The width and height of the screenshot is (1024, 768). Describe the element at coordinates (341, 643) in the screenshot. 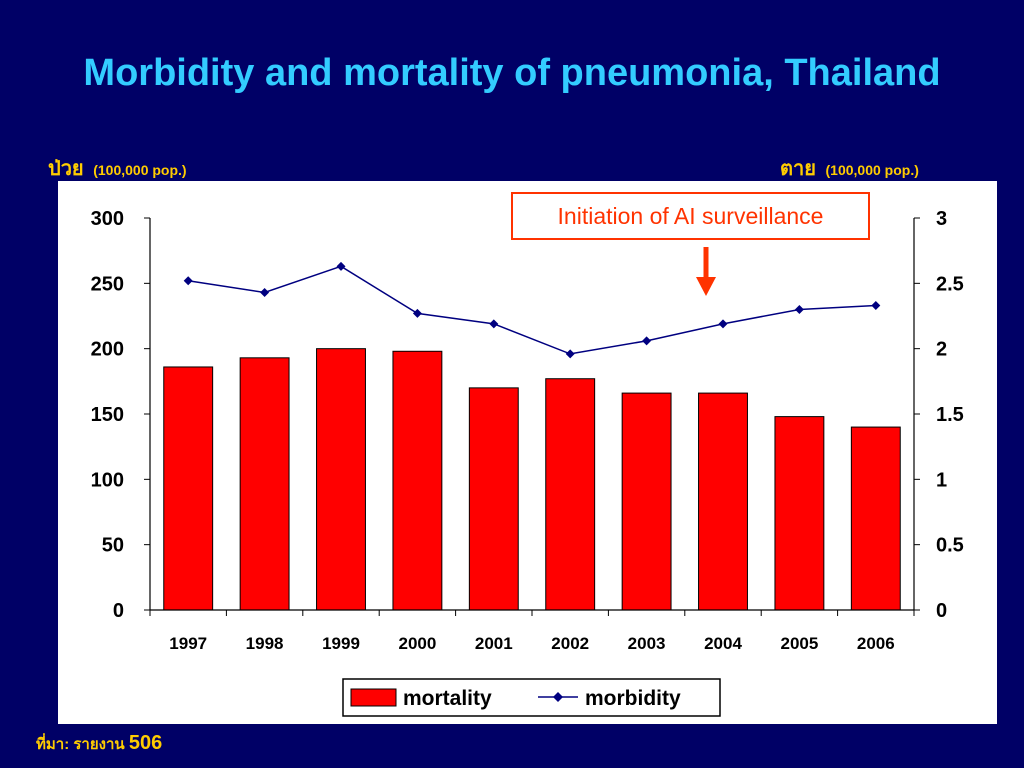

I see `x-tick-label: 1999` at that location.